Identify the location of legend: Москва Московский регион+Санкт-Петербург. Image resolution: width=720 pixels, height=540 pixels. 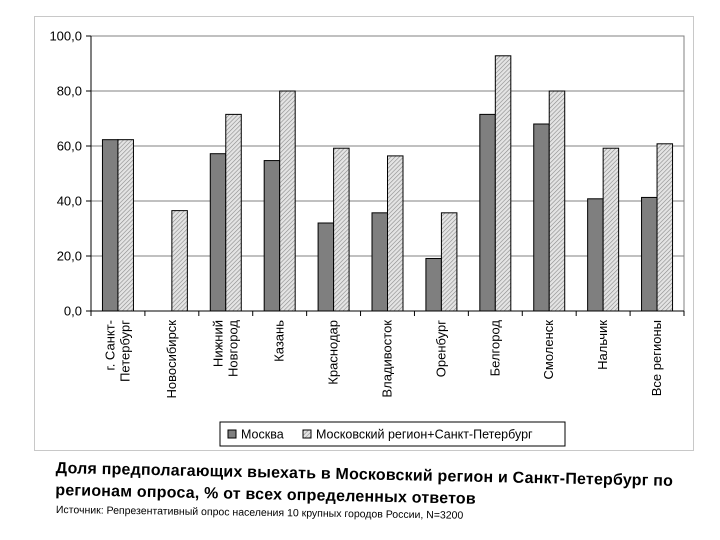
(392, 434).